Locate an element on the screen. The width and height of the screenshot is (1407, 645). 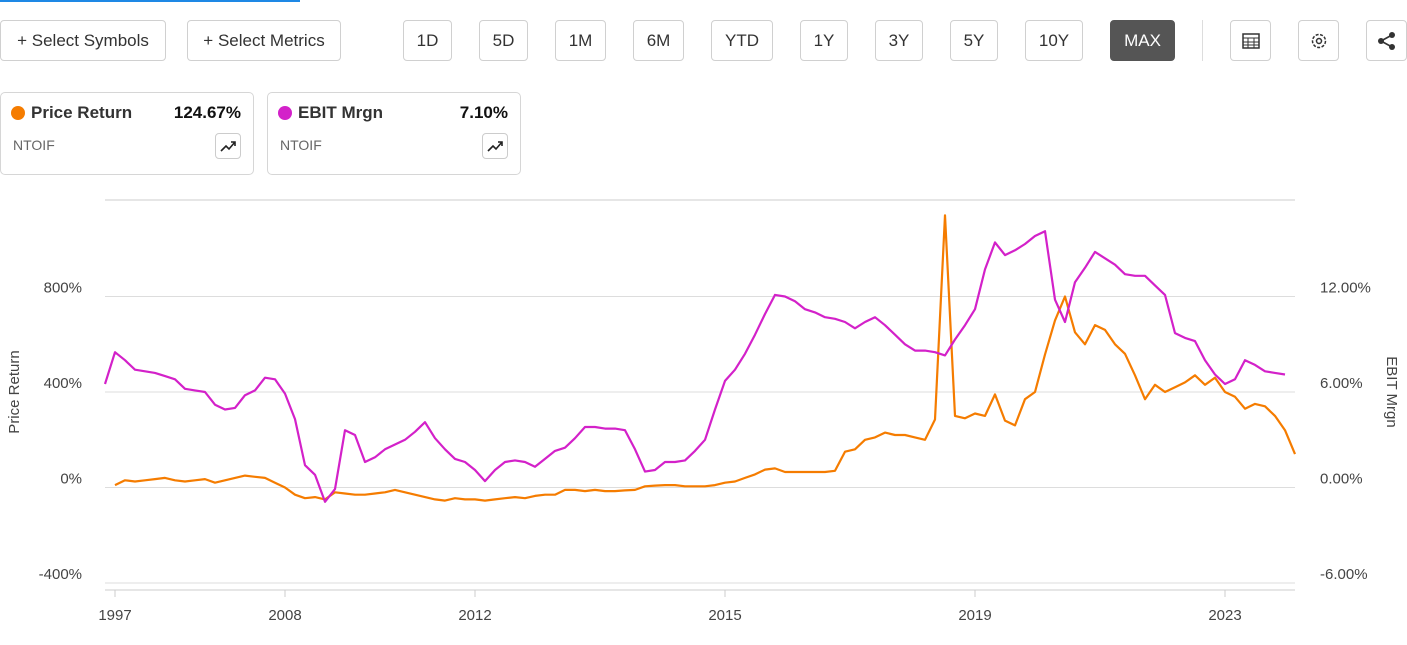
settings-button is located at coordinates (1318, 40).